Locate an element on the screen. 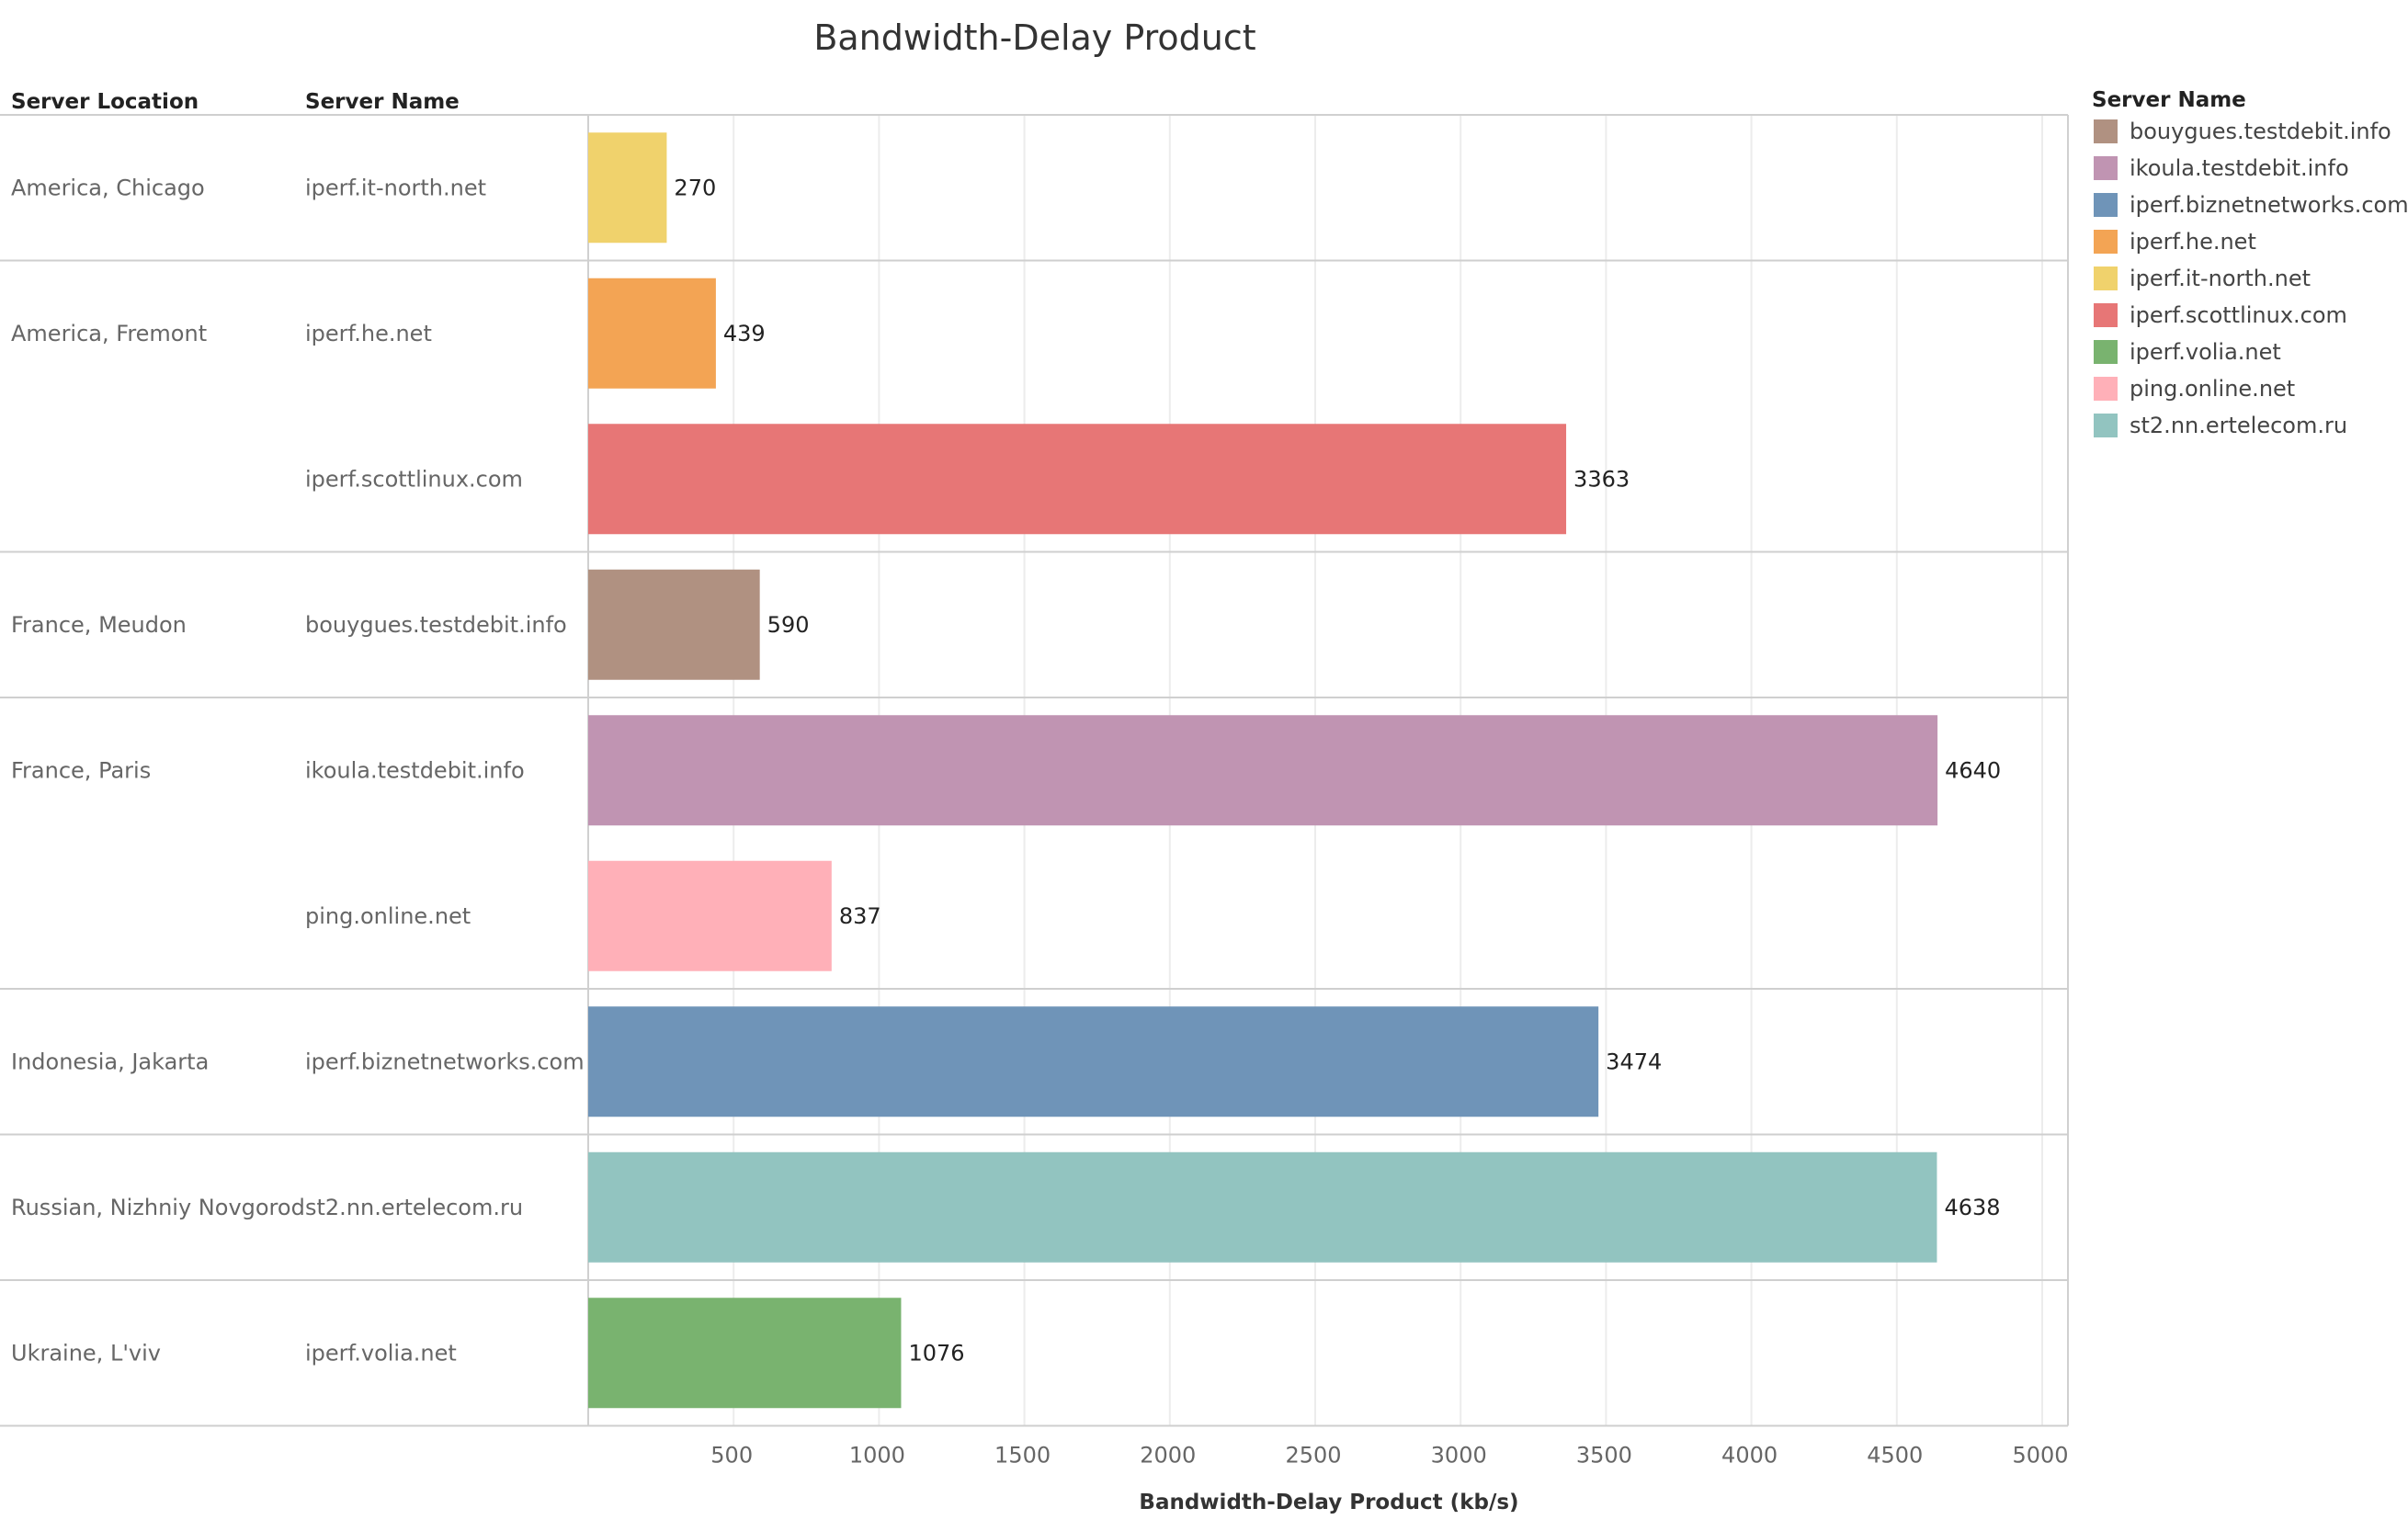  x-tick-label: 2500 is located at coordinates (1313, 1456).